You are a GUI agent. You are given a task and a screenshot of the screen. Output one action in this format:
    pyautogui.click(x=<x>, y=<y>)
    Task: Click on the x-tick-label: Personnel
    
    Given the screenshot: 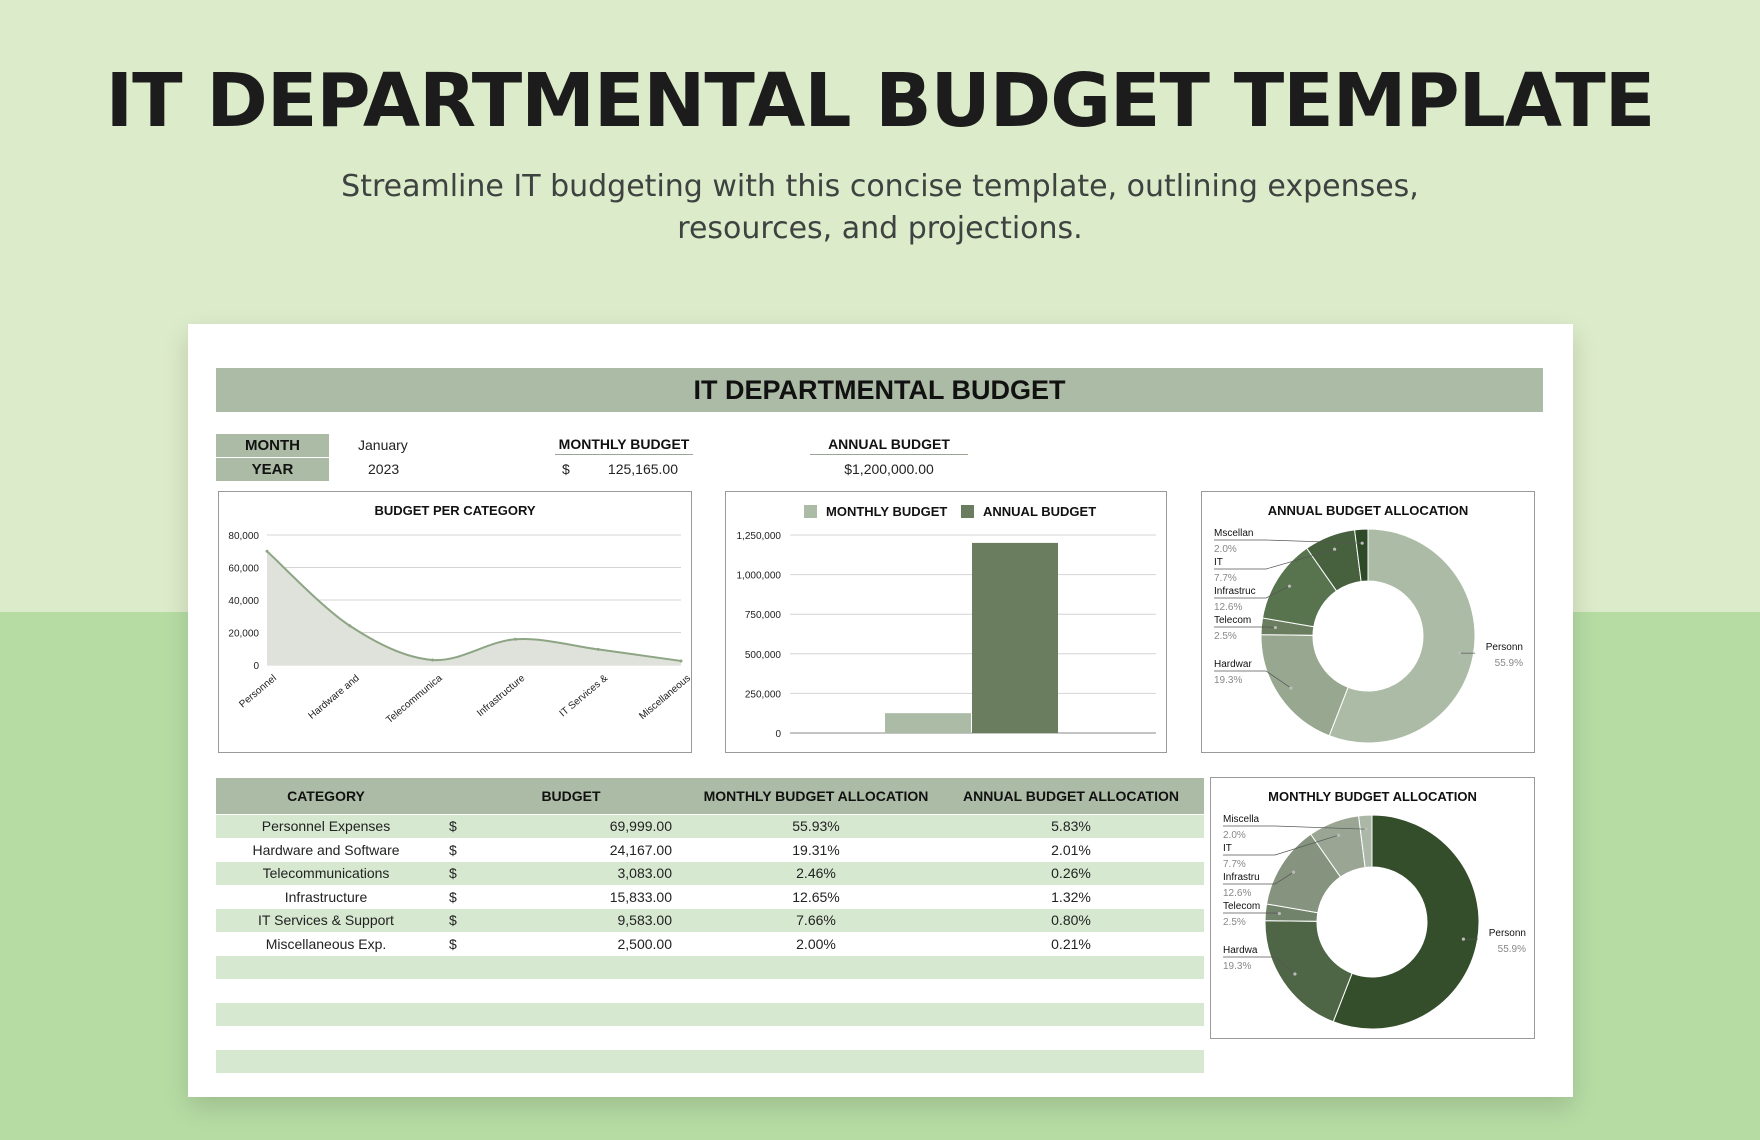 What is the action you would take?
    pyautogui.click(x=258, y=691)
    